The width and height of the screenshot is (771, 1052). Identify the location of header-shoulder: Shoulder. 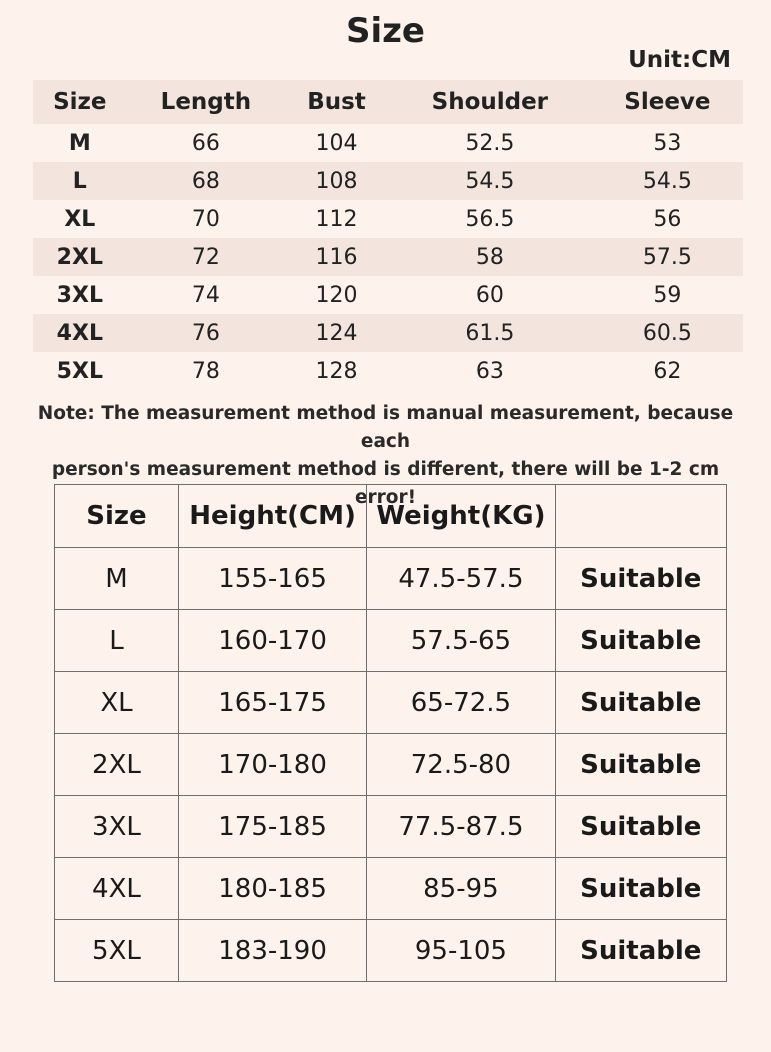
(489, 102).